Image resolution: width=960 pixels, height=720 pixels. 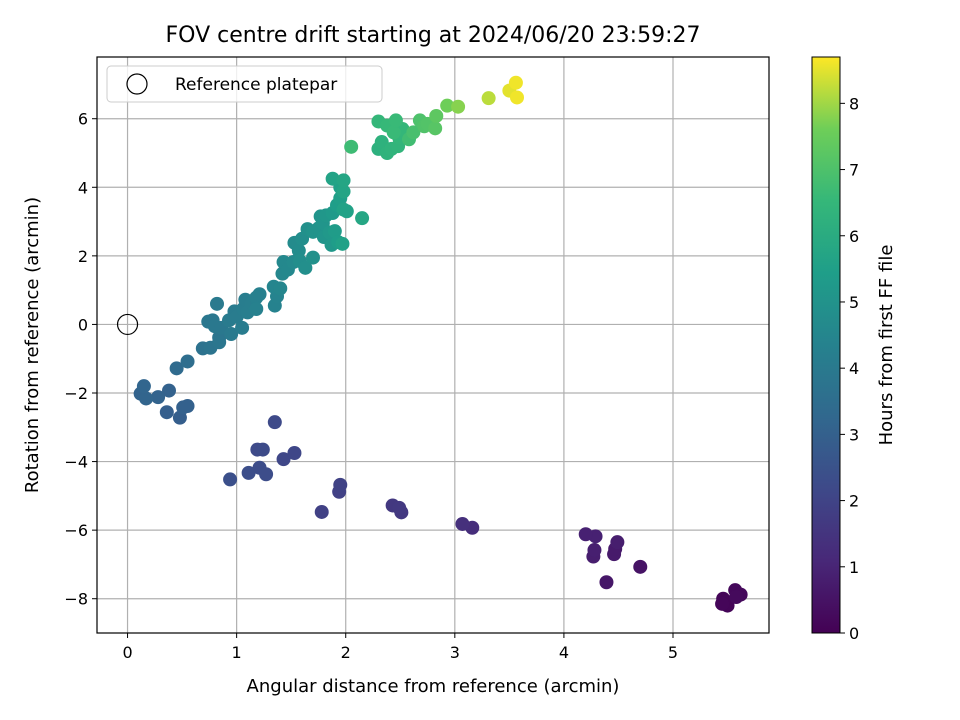 I want to click on reference-marker-group, so click(x=127, y=324).